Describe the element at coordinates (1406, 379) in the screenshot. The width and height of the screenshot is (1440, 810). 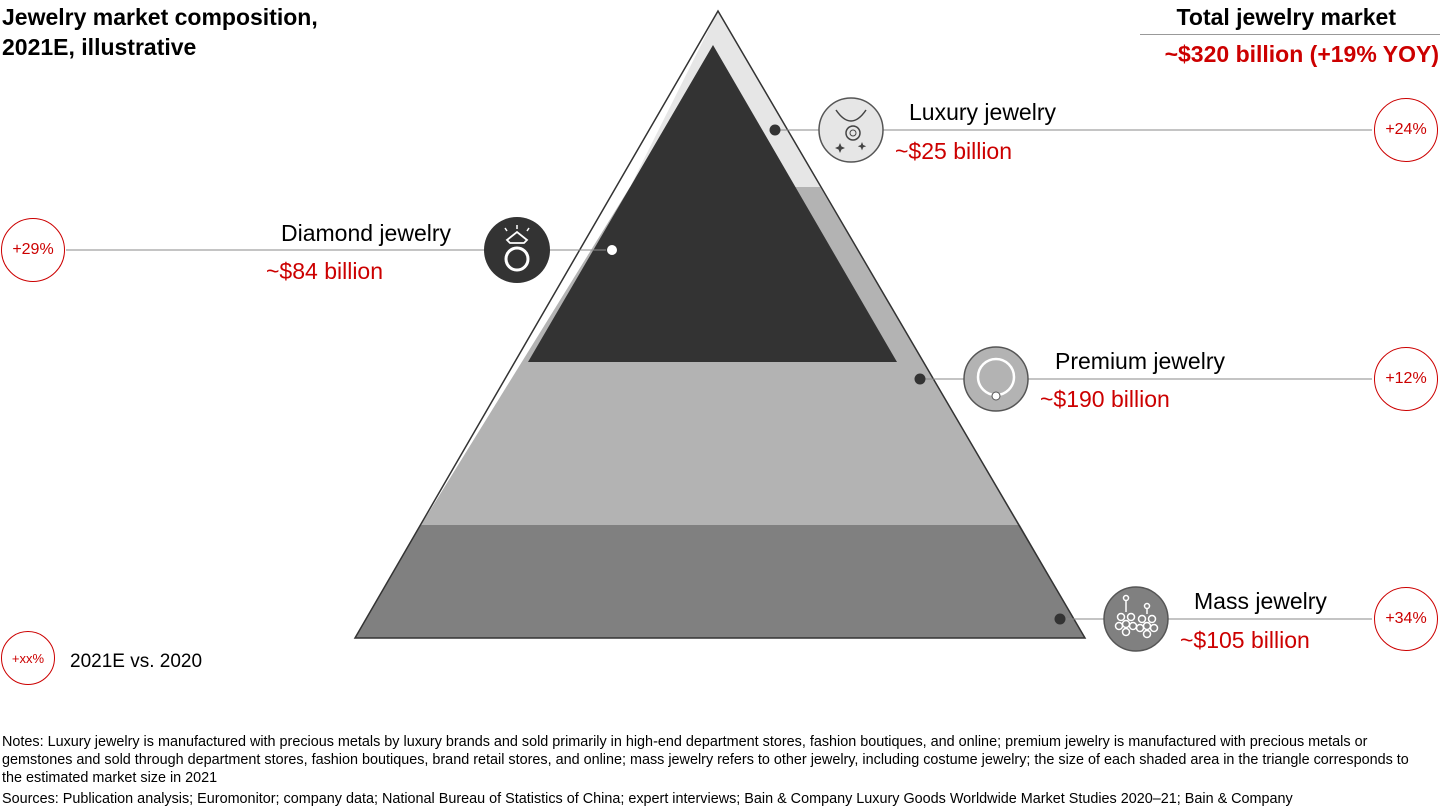
I see `premium-growth-badge: +12%` at that location.